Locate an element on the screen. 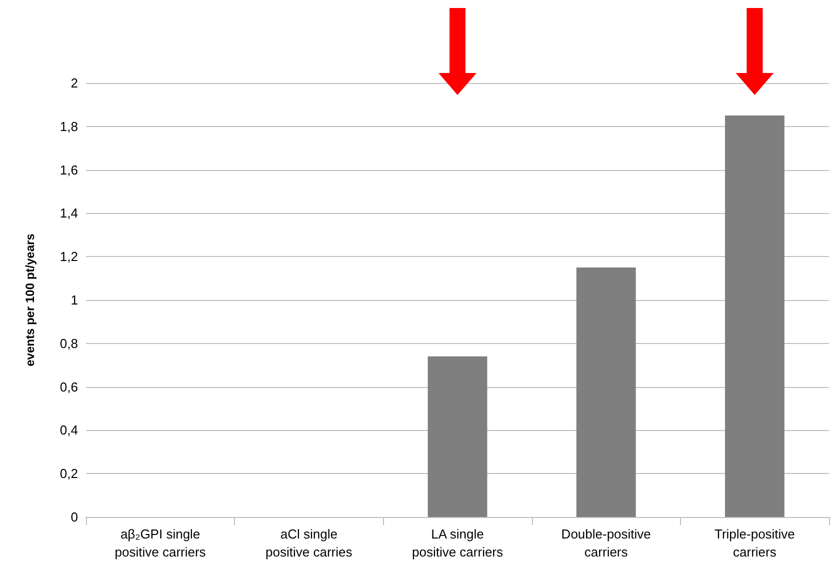 This screenshot has height=566, width=833. y-tick-label: 0,8 is located at coordinates (69, 343).